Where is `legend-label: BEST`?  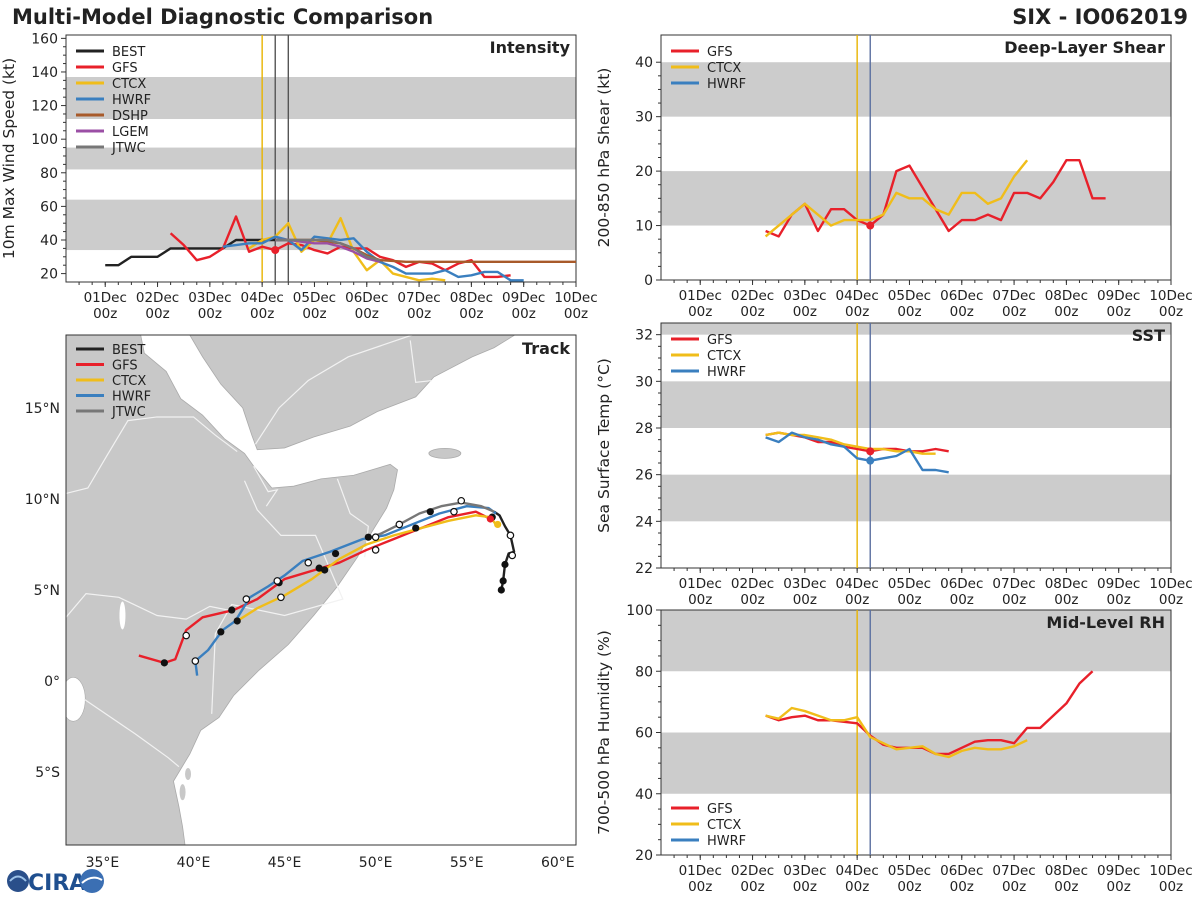 legend-label: BEST is located at coordinates (128, 350).